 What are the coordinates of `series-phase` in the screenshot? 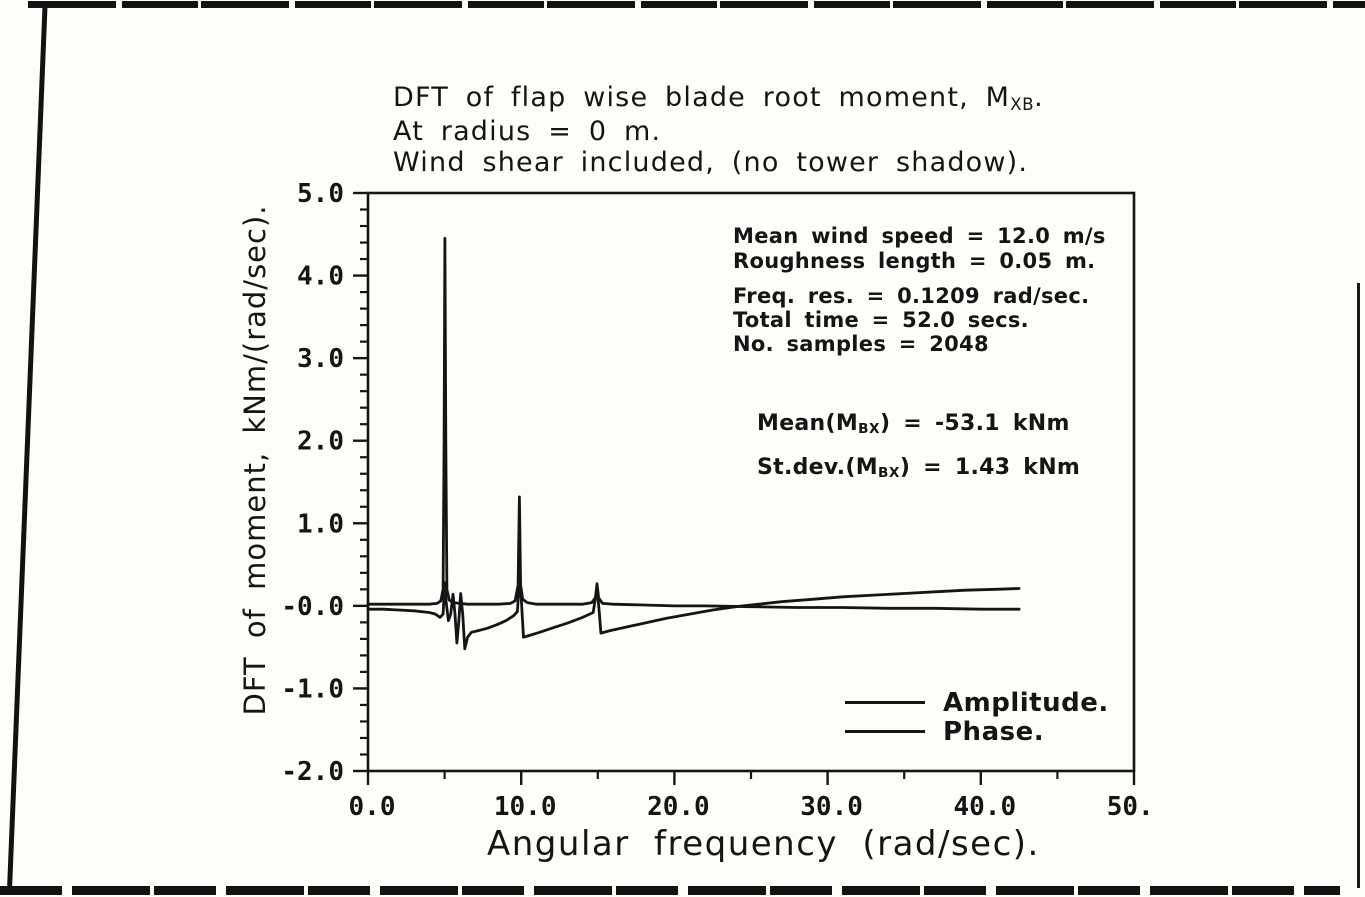 It's located at (693, 614).